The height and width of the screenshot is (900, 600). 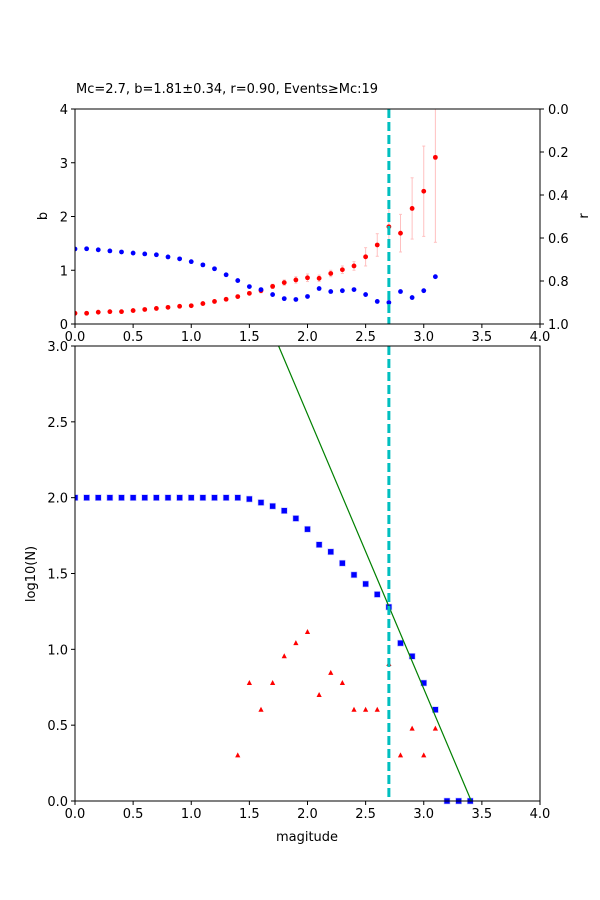 What do you see at coordinates (57, 347) in the screenshot?
I see `y-tick-label: 3.0` at bounding box center [57, 347].